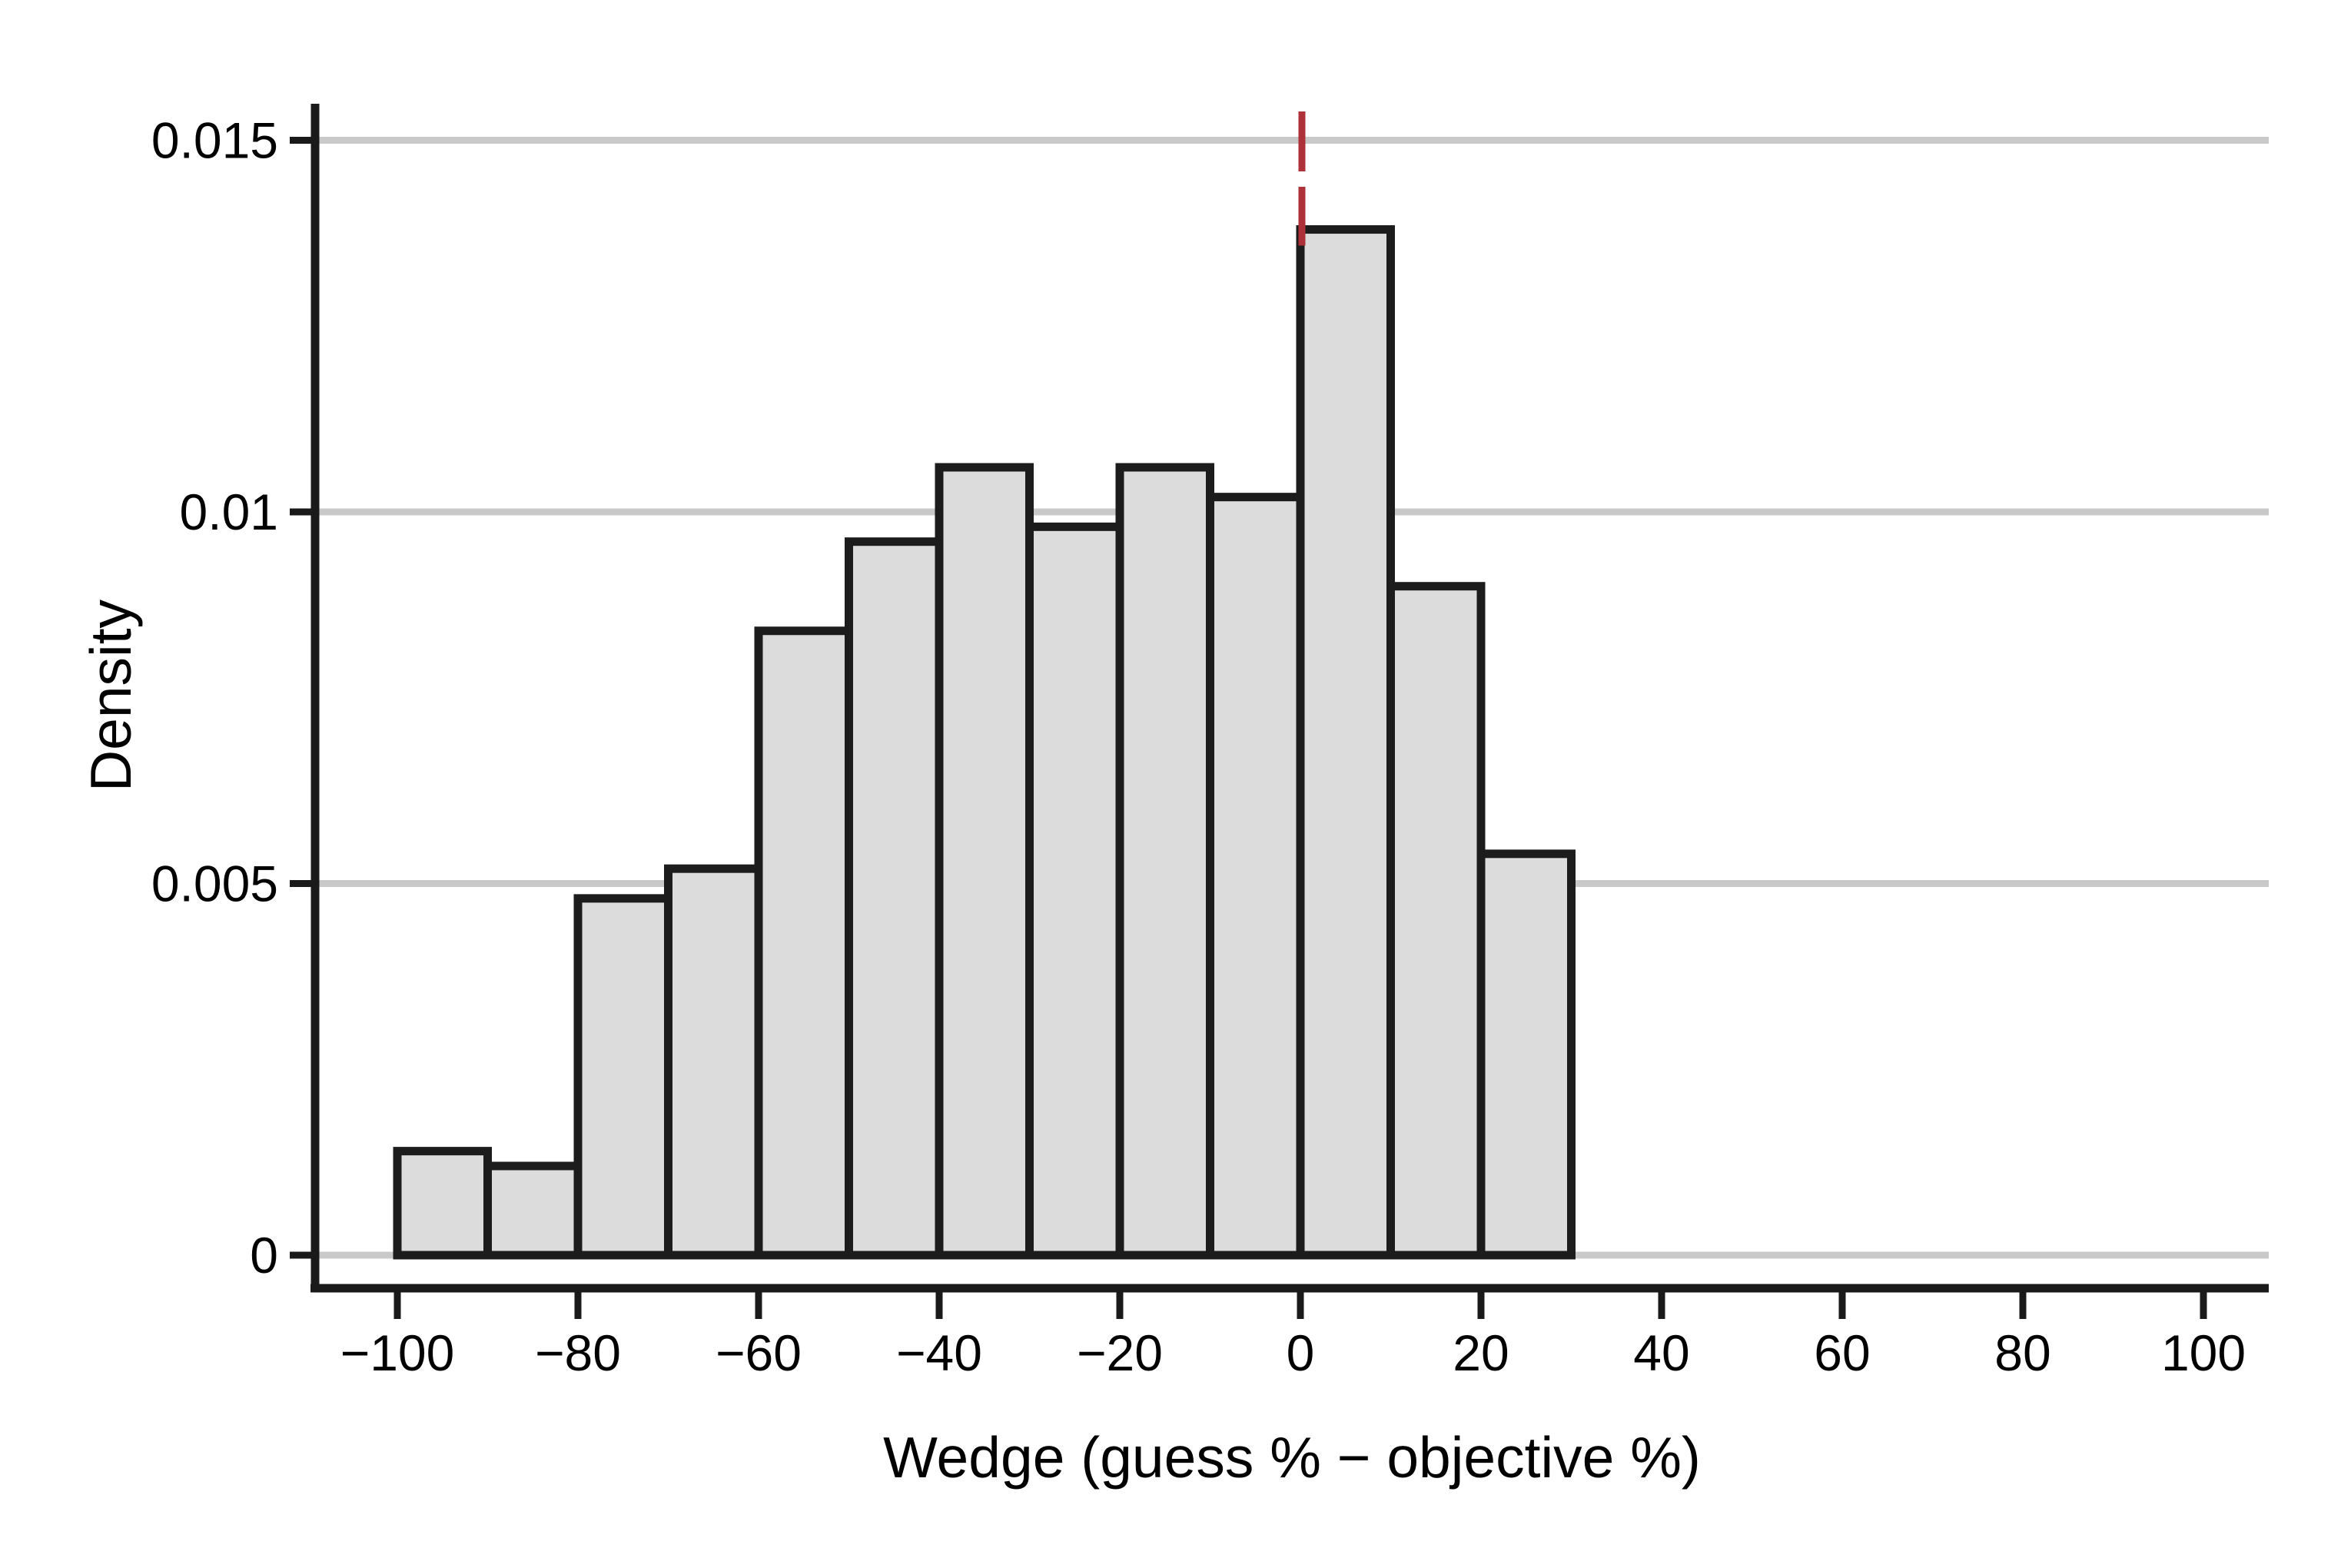 This screenshot has width=2341, height=1568. What do you see at coordinates (2022, 1352) in the screenshot?
I see `x-tick-label: 80` at bounding box center [2022, 1352].